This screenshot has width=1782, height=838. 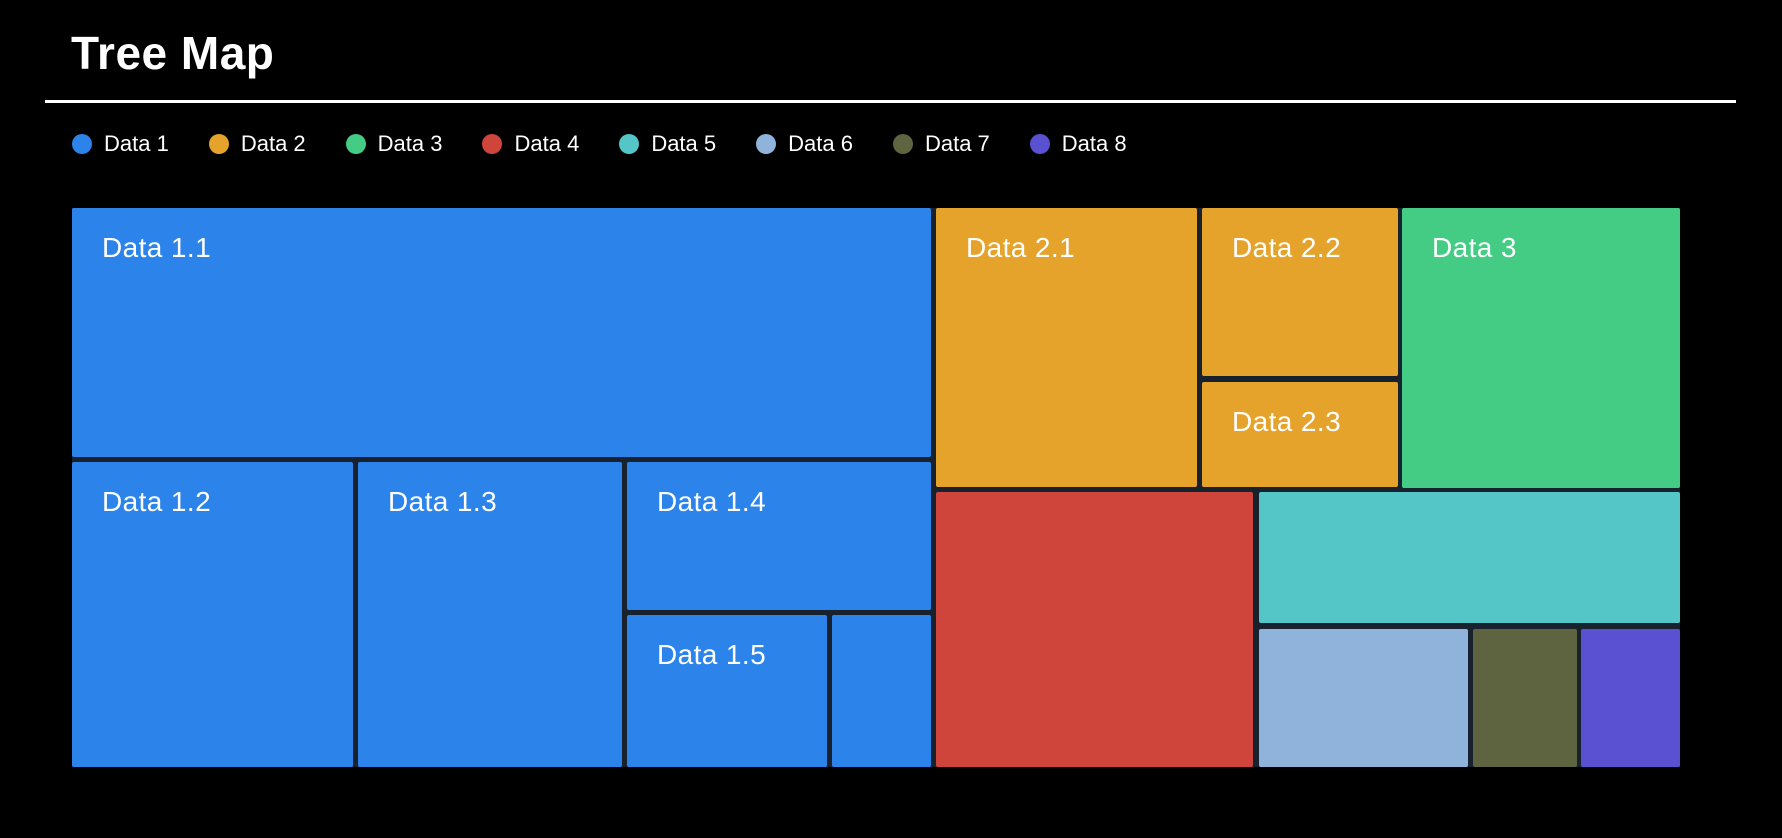 What do you see at coordinates (957, 143) in the screenshot?
I see `legend-item-label: Data 7` at bounding box center [957, 143].